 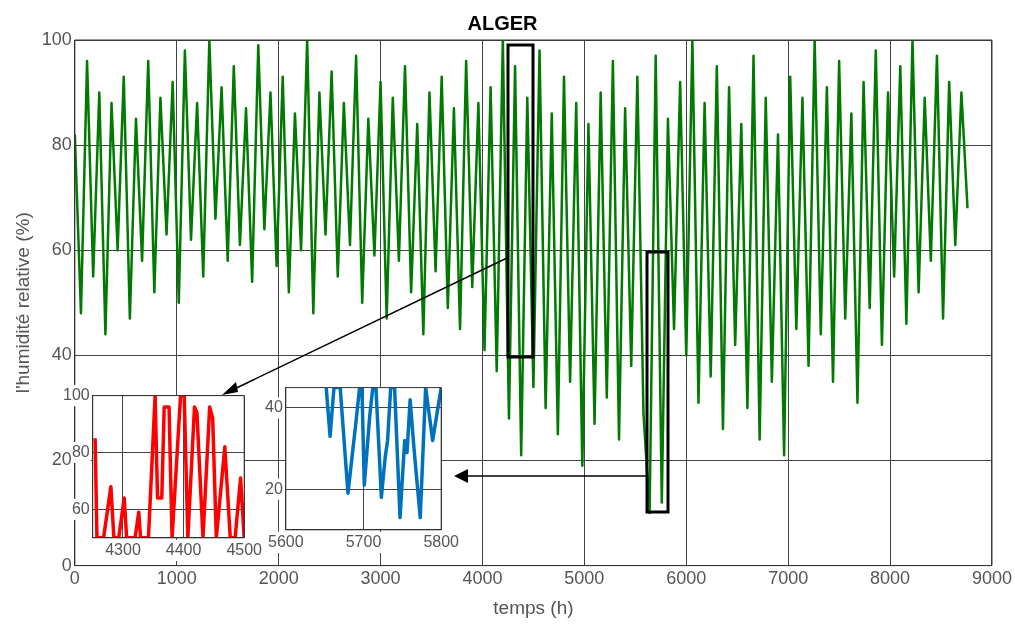 What do you see at coordinates (584, 578) in the screenshot?
I see `x-tick-label: 5000` at bounding box center [584, 578].